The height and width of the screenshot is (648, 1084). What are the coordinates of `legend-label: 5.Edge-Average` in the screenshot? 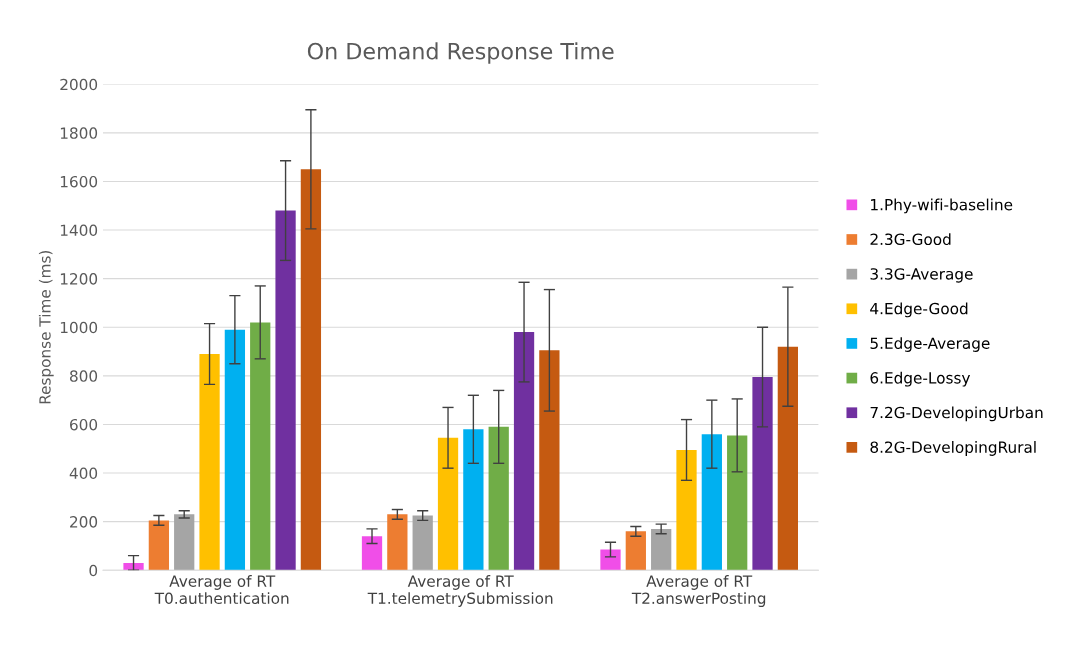 It's located at (930, 344).